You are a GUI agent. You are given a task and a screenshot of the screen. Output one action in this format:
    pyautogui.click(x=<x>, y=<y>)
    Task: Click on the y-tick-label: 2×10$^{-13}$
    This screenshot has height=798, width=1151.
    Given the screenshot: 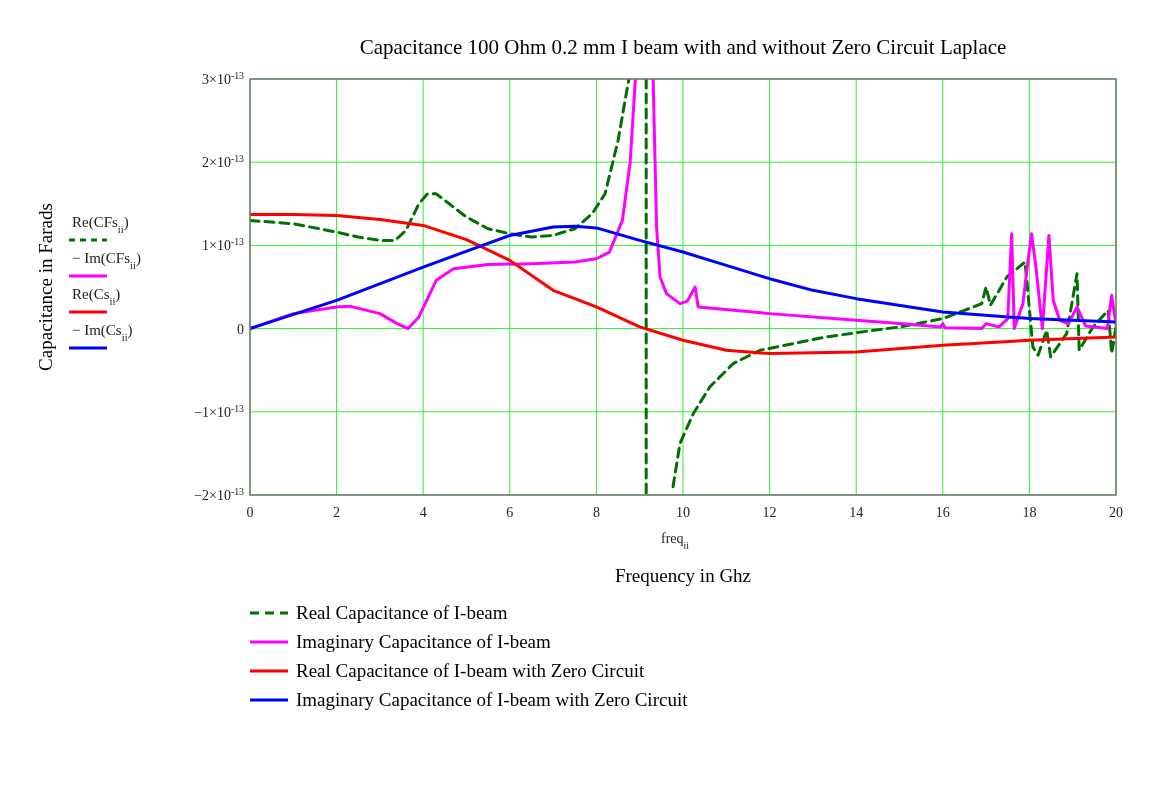 What is the action you would take?
    pyautogui.click(x=223, y=161)
    